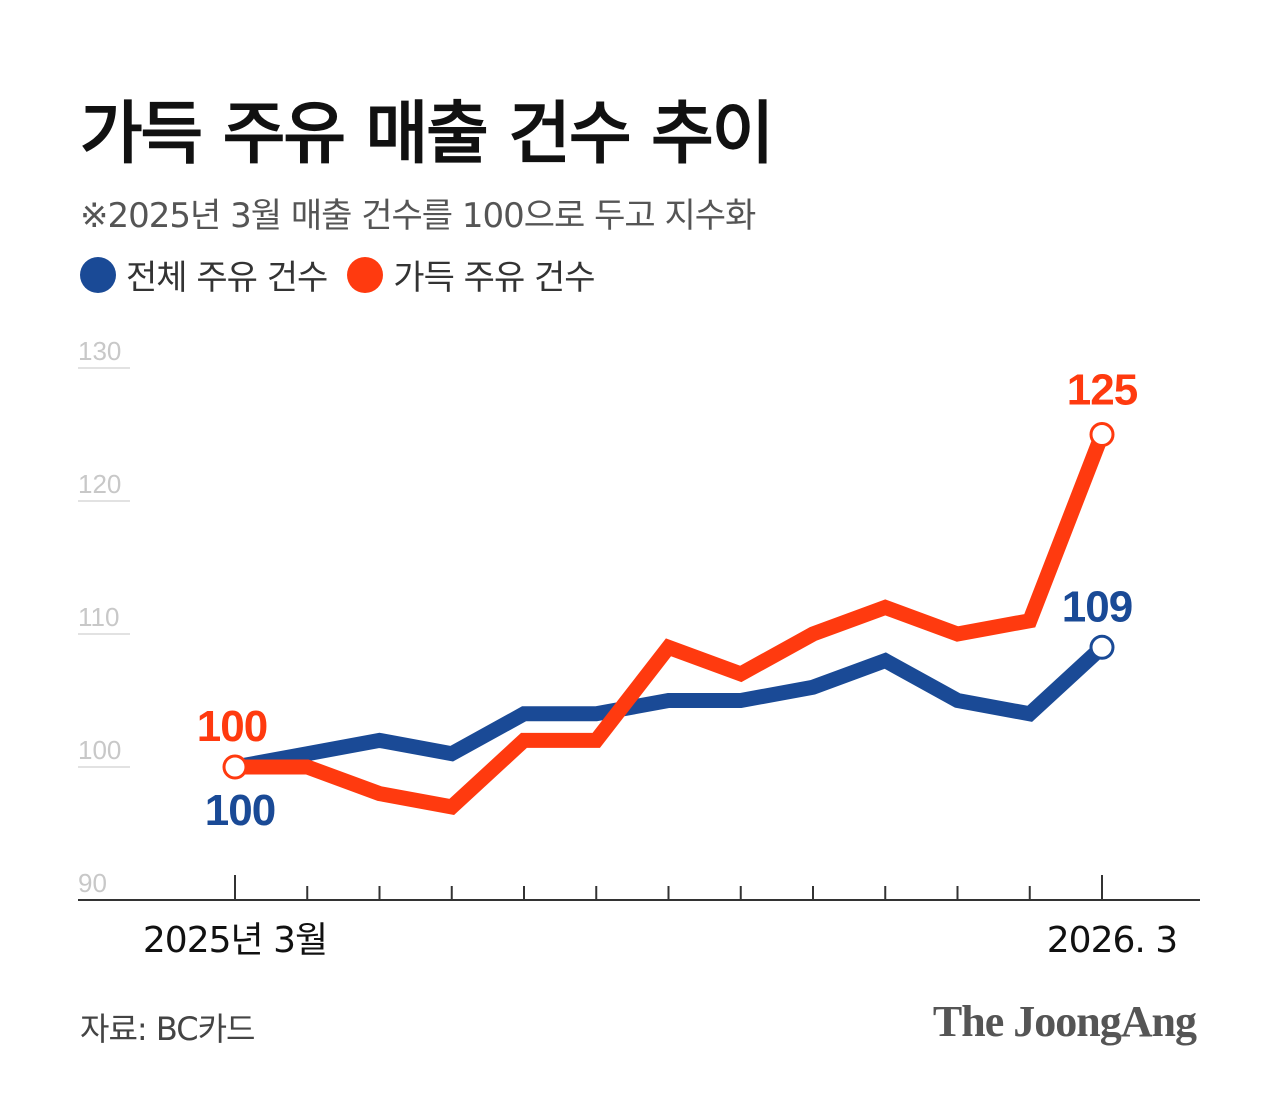 This screenshot has width=1280, height=1096. Describe the element at coordinates (418, 216) in the screenshot. I see `chart-subtitle: ※2025년 3월 매출 건수를 100으로 두고 지수화` at that location.